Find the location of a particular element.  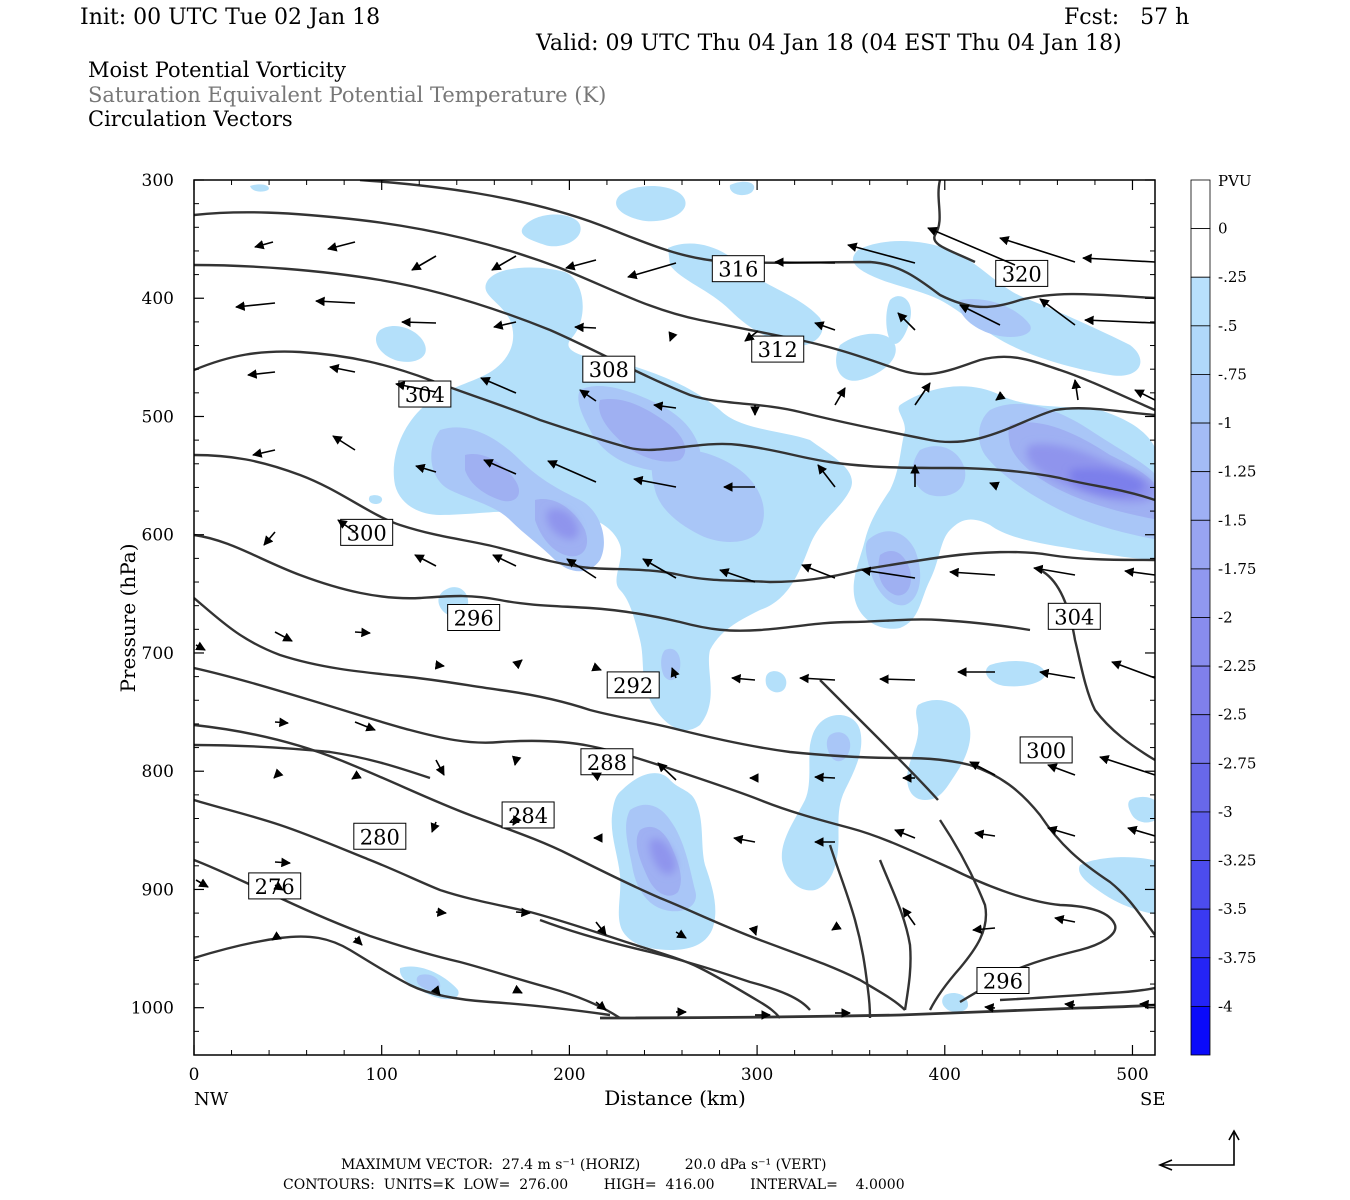

y-tick-label: 600 is located at coordinates (158, 536).